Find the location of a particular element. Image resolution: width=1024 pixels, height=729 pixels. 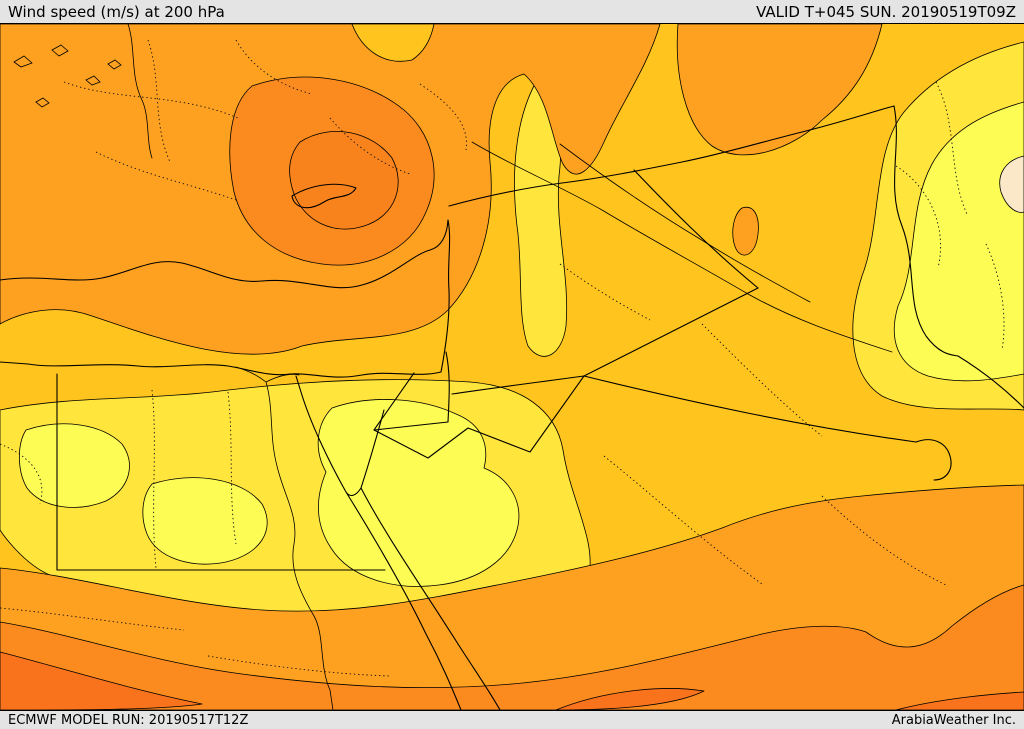

admin-boundaries-iran is located at coordinates (950, 216).